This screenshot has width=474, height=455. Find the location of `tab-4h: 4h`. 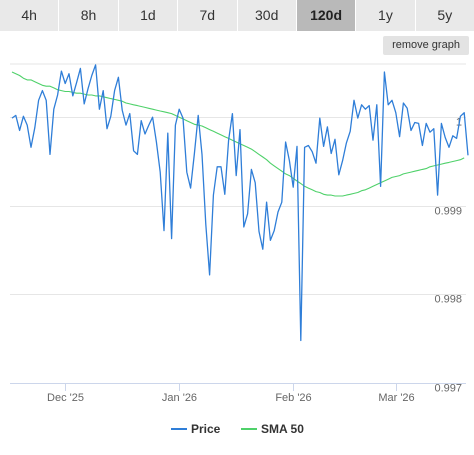

tab-4h: 4h is located at coordinates (30, 15).